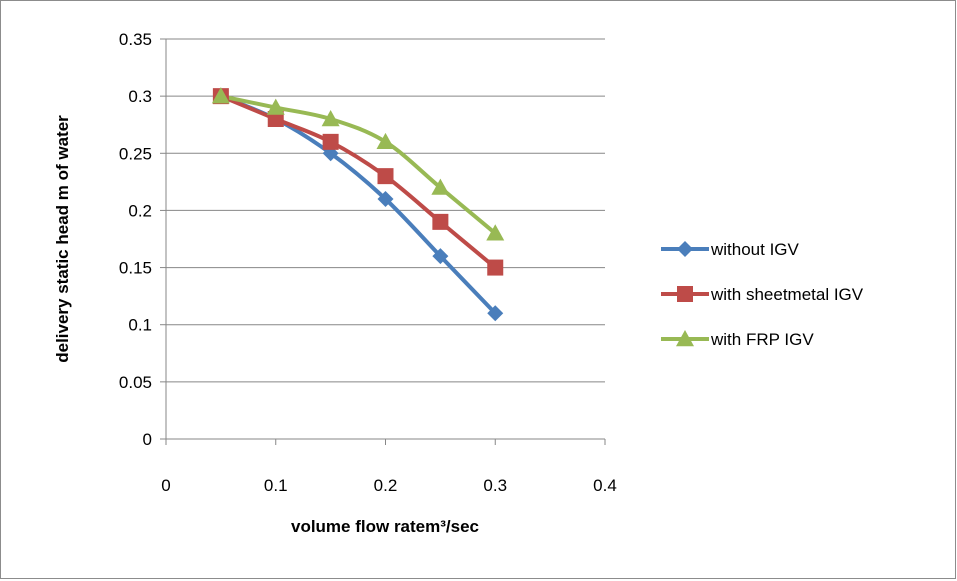 The width and height of the screenshot is (957, 581). What do you see at coordinates (62, 239) in the screenshot?
I see `y-axis-title: delivery static head m of water` at bounding box center [62, 239].